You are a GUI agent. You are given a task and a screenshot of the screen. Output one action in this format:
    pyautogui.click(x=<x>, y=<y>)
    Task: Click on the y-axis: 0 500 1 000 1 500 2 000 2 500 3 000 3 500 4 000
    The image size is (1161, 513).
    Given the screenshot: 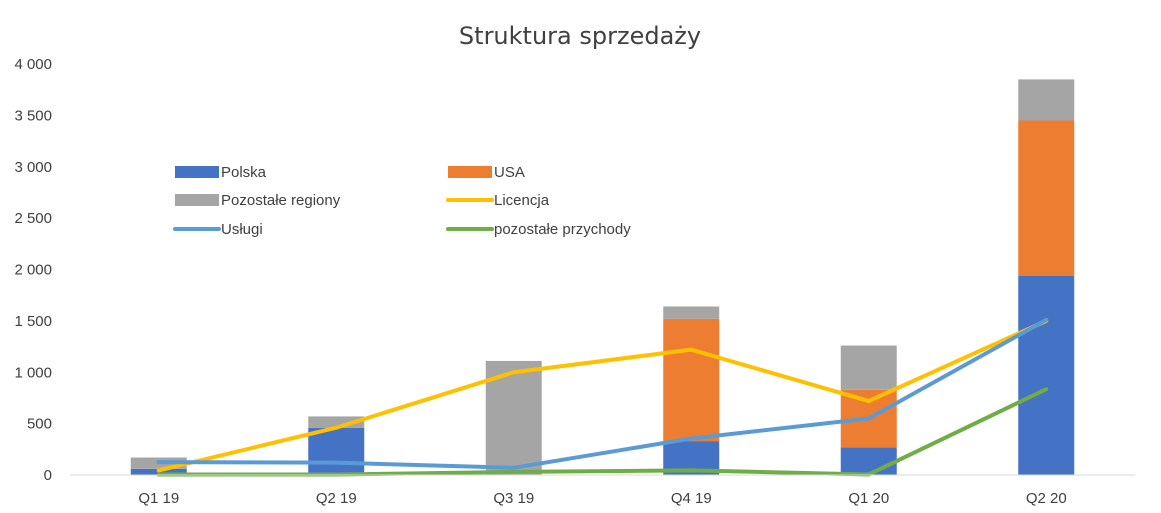 What is the action you would take?
    pyautogui.click(x=33, y=270)
    